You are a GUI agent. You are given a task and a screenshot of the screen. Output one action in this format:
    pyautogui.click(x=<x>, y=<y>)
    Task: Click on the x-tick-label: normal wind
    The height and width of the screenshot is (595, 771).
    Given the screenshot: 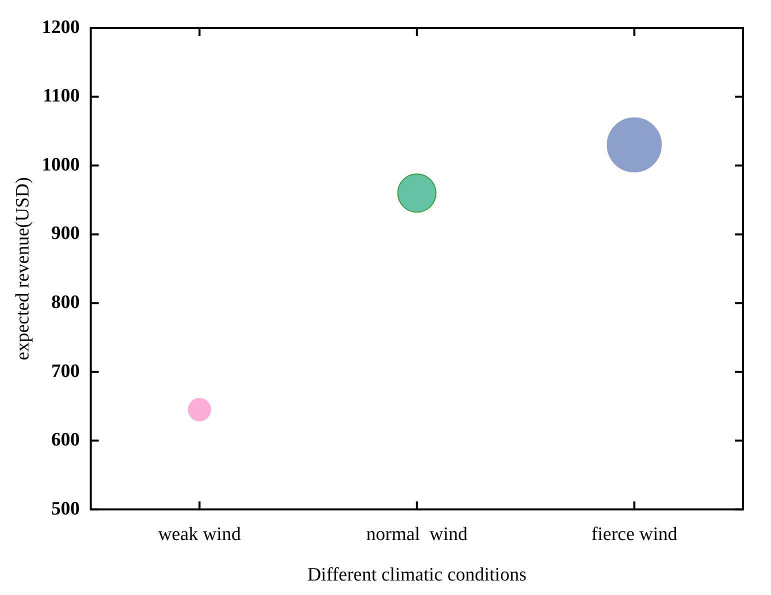 What is the action you would take?
    pyautogui.click(x=417, y=534)
    